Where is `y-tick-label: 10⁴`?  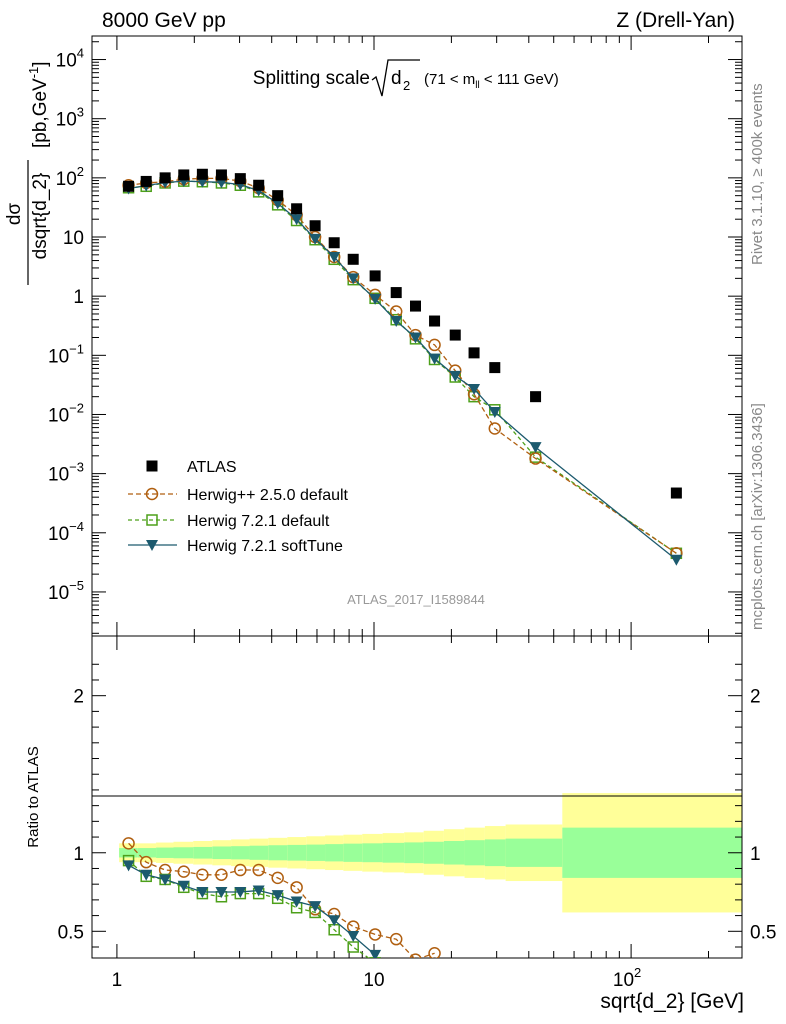
y-tick-label: 10⁴ is located at coordinates (70, 59).